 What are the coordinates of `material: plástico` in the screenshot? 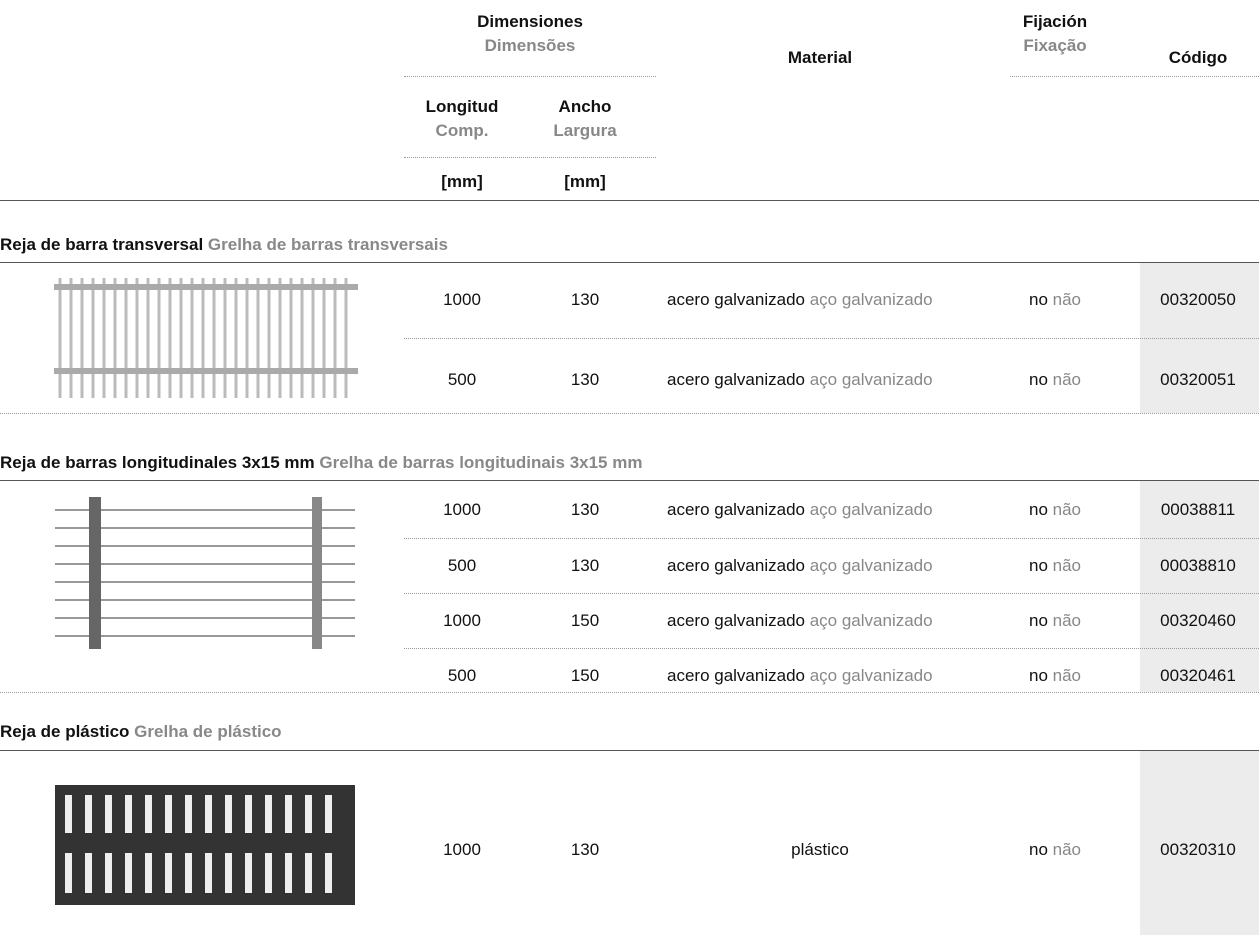 It's located at (820, 849).